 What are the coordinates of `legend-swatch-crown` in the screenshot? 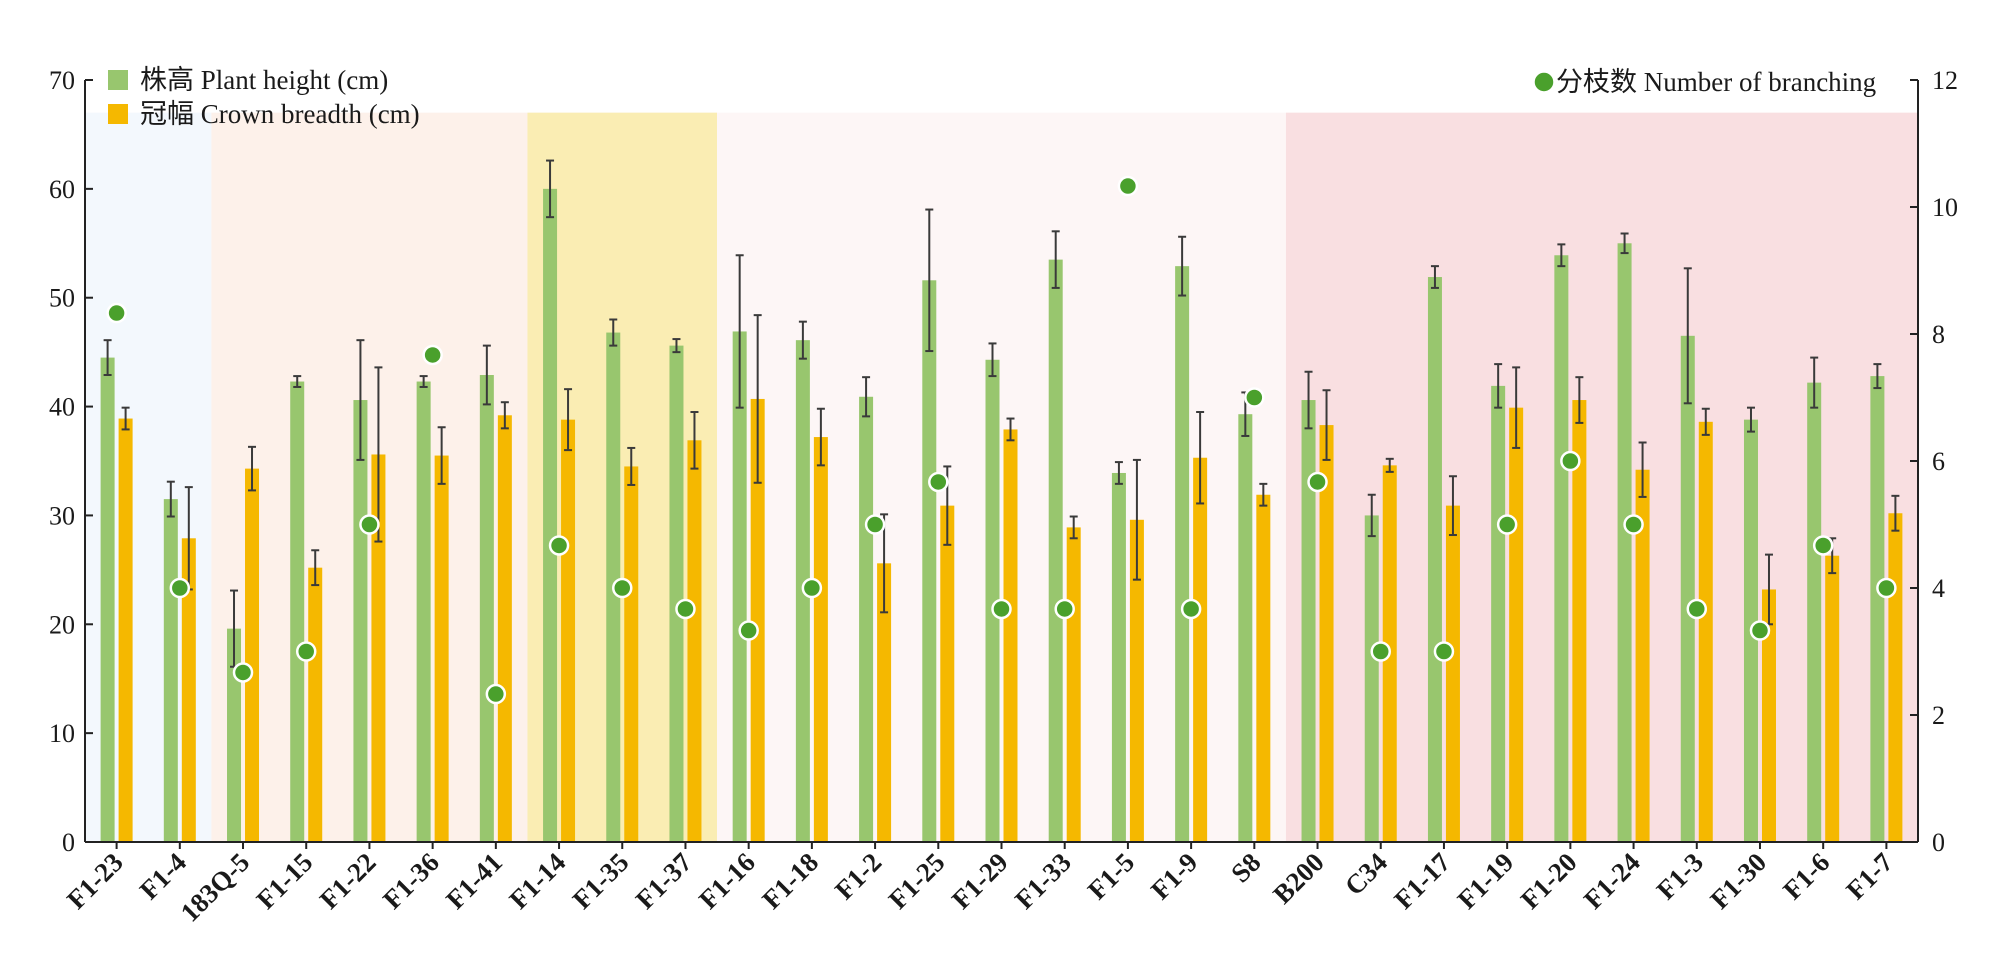 It's located at (118, 114).